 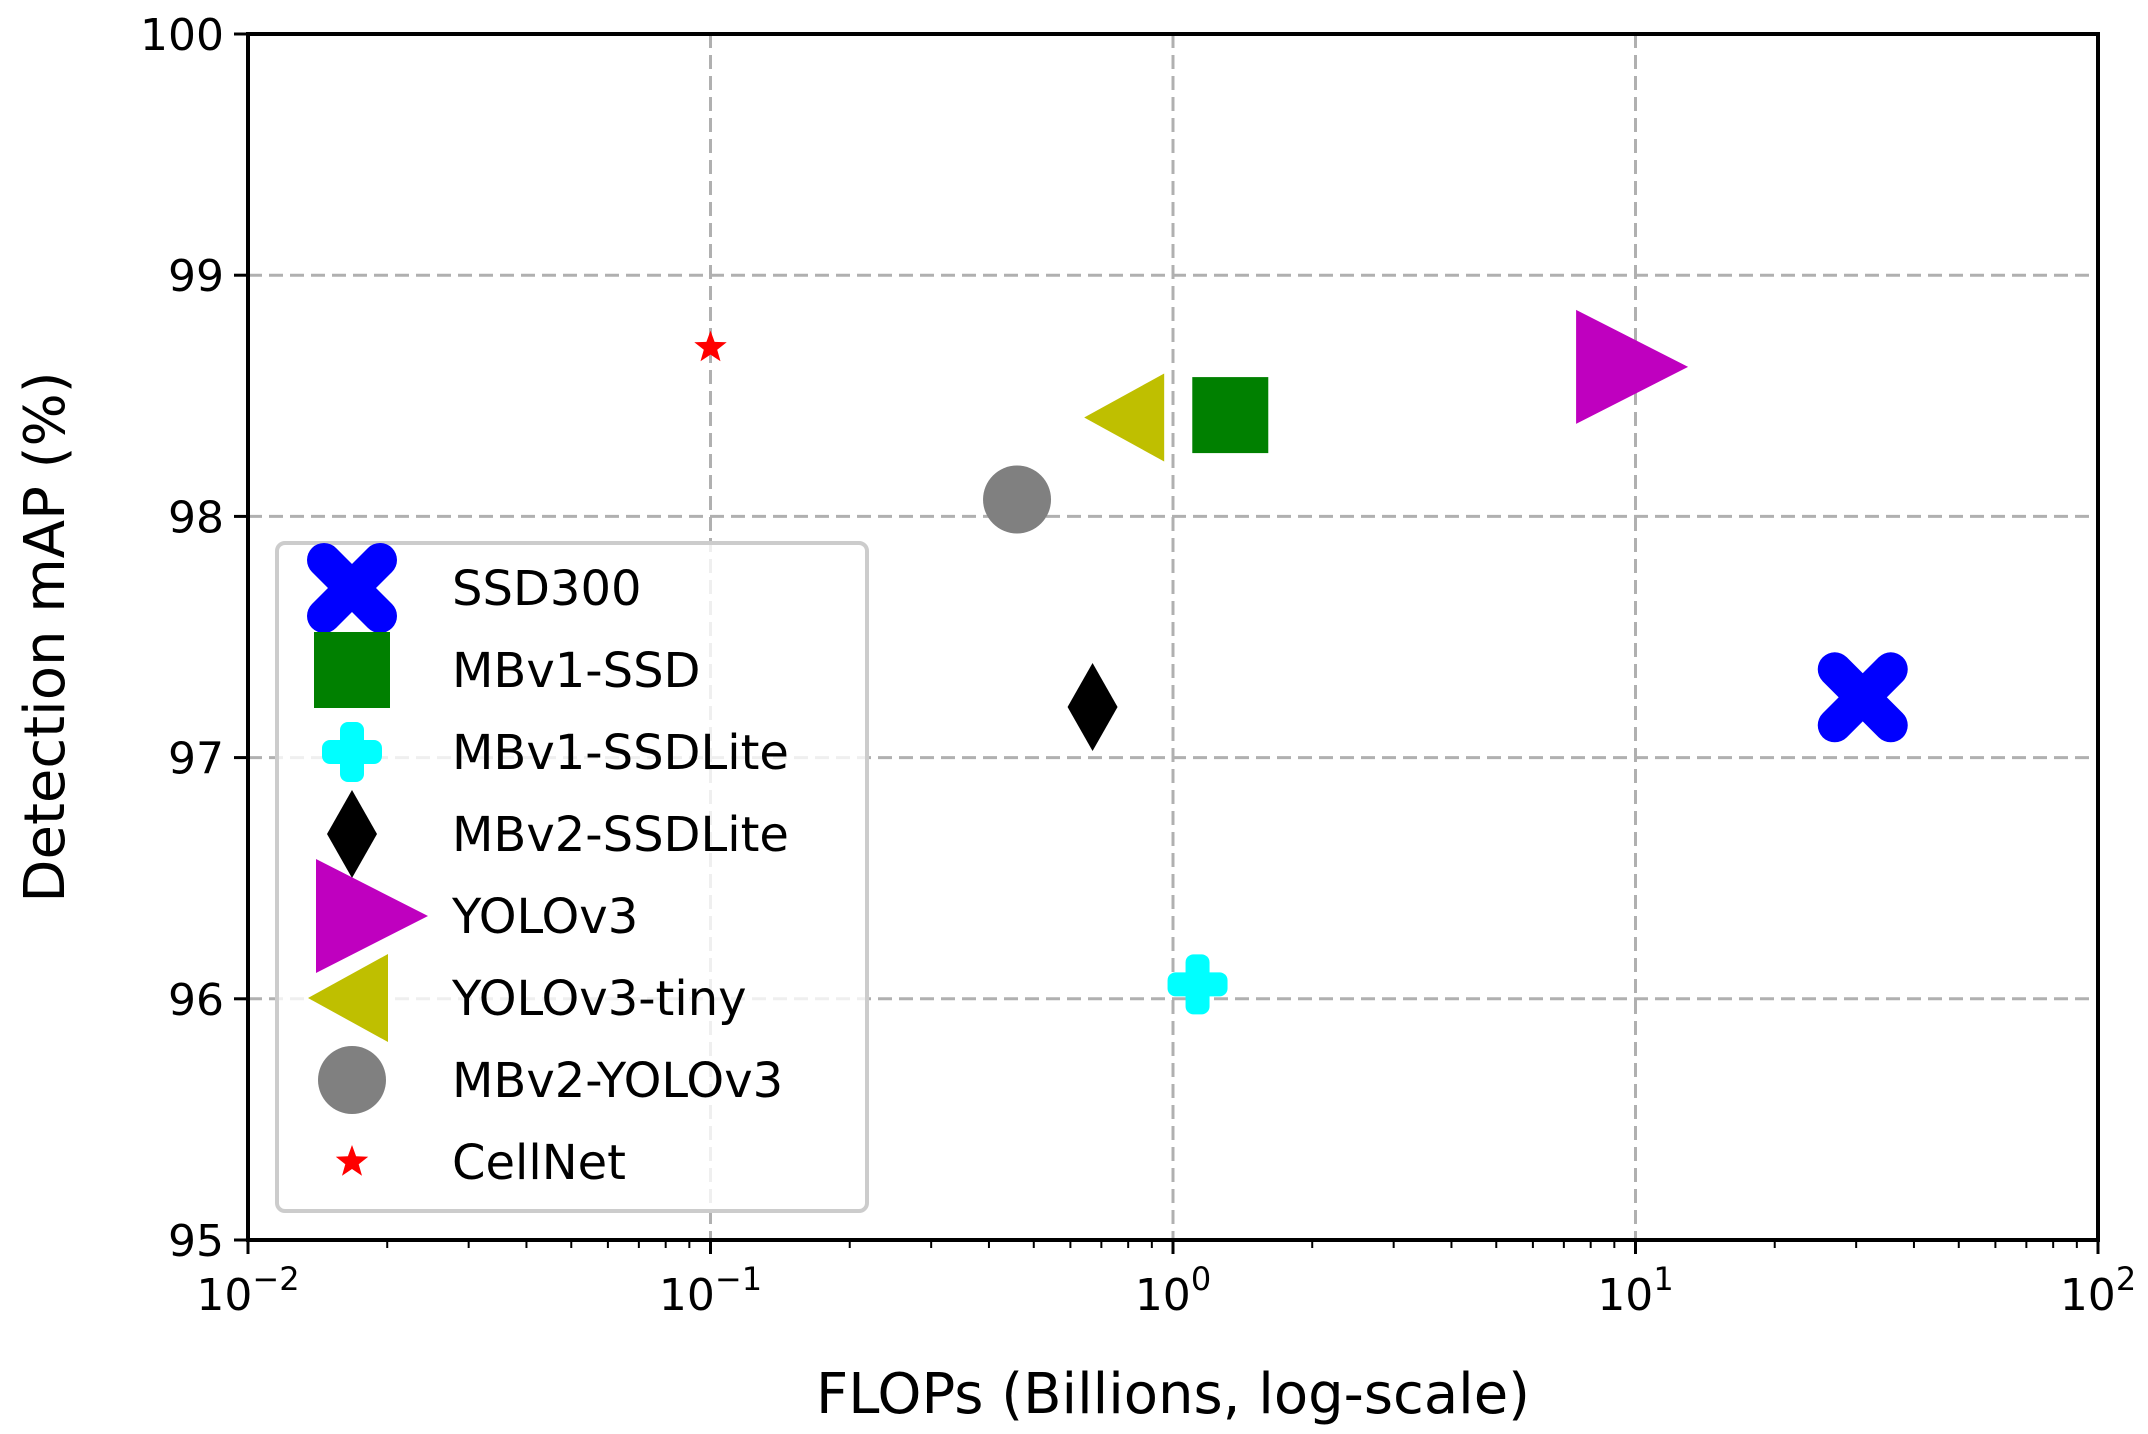 I want to click on legend-marker-yolov3-tiny, so click(x=348, y=998).